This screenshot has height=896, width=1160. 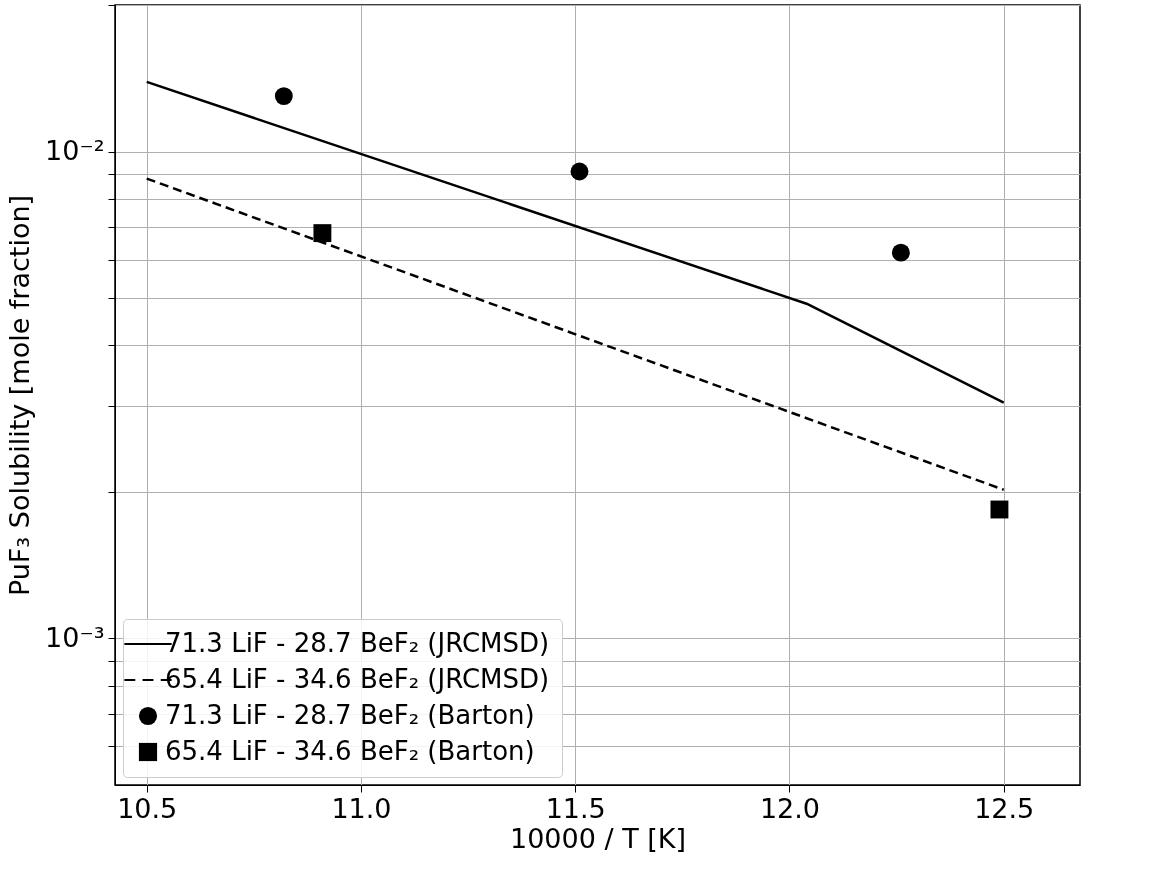 What do you see at coordinates (75, 637) in the screenshot?
I see `y-tick-label: 10⁻³` at bounding box center [75, 637].